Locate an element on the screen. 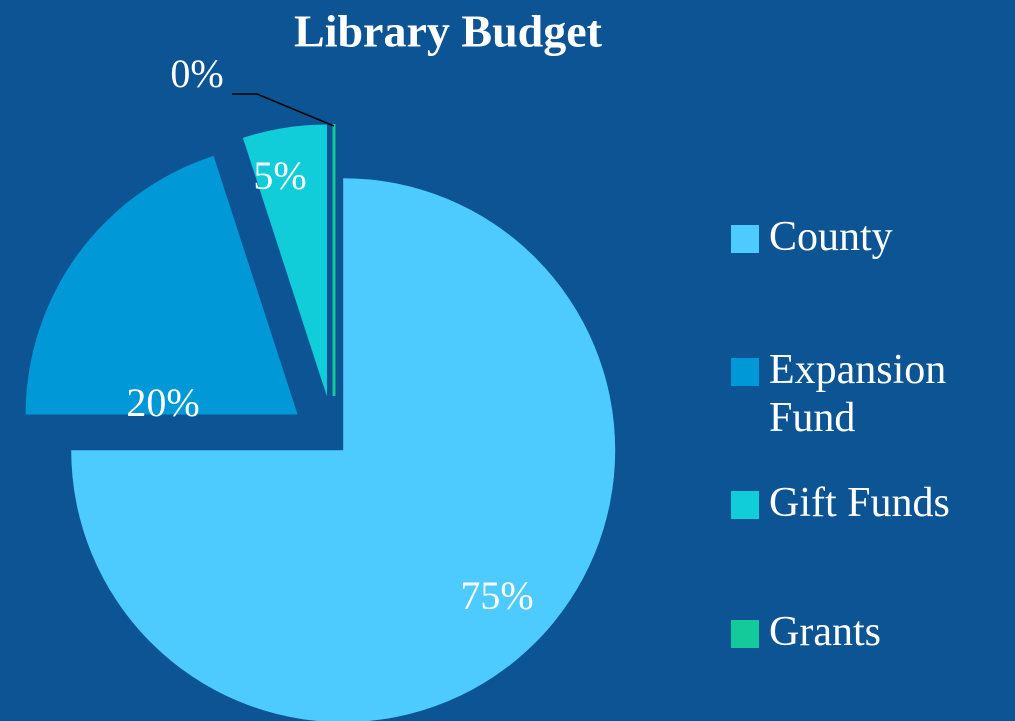  data-label: 5% is located at coordinates (279, 175).